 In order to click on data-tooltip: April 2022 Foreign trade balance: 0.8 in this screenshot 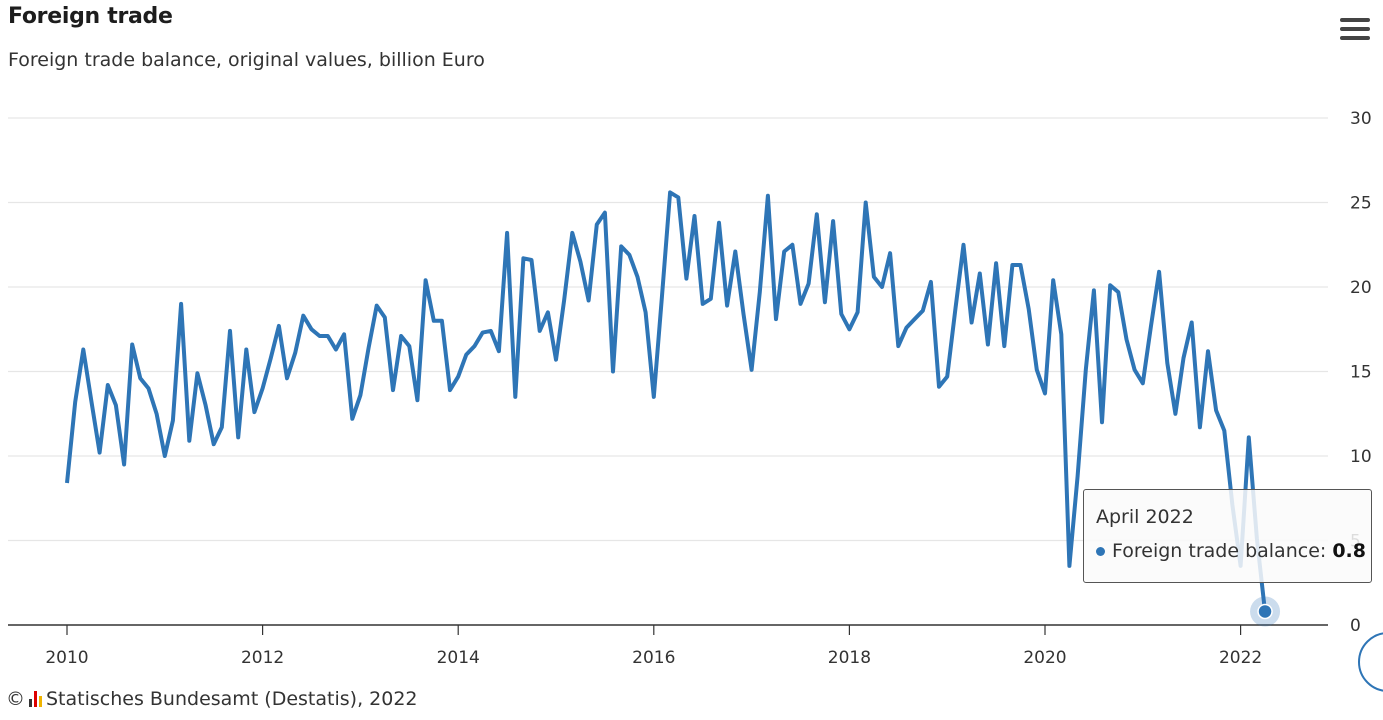, I will do `click(1227, 536)`.